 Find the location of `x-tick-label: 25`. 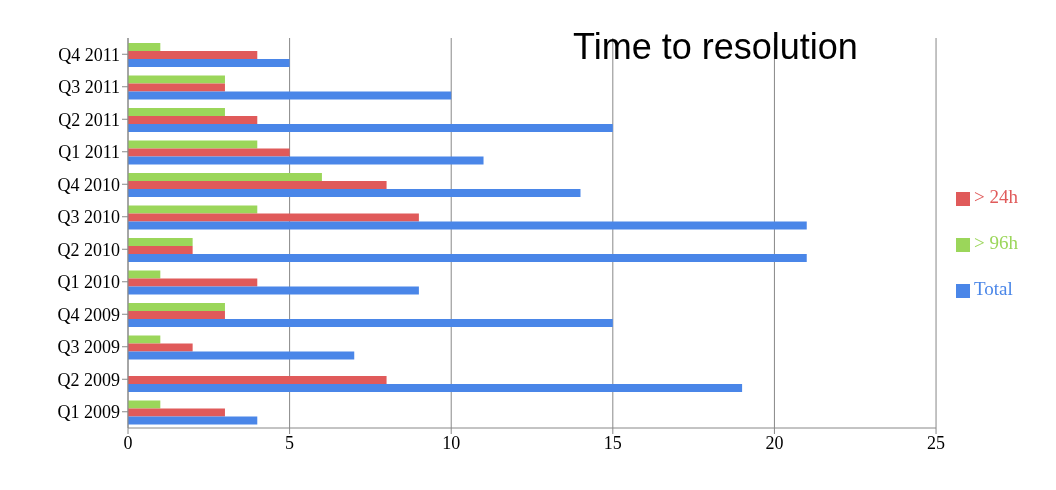

x-tick-label: 25 is located at coordinates (936, 442).